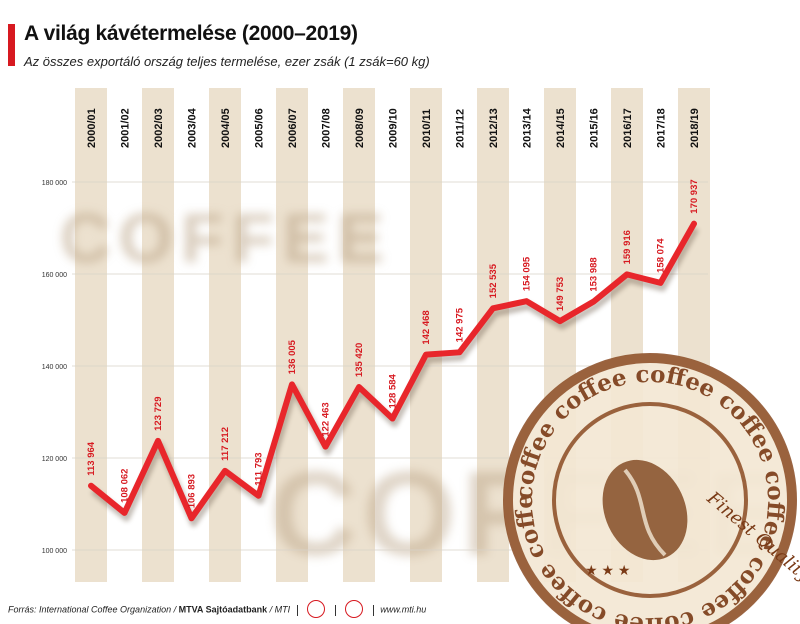 This screenshot has height=624, width=800. I want to click on x-tick-label: 2003/04, so click(193, 127).